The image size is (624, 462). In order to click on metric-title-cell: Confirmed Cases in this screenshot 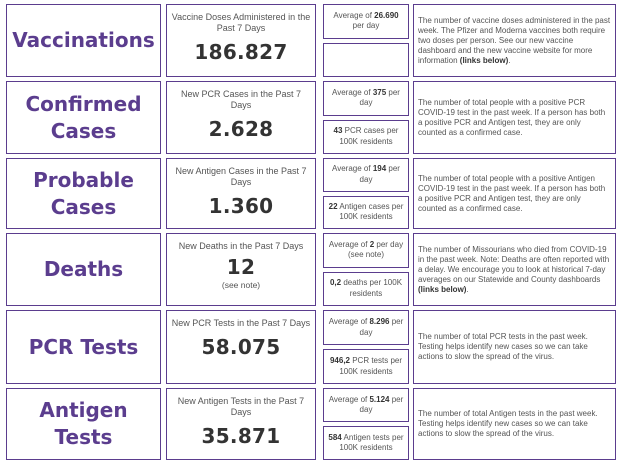, I will do `click(83, 117)`.